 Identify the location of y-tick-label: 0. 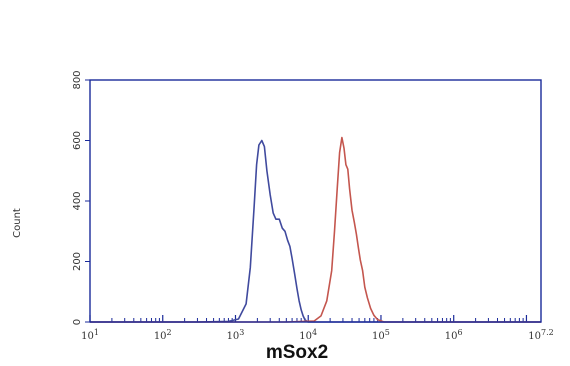
(77, 322).